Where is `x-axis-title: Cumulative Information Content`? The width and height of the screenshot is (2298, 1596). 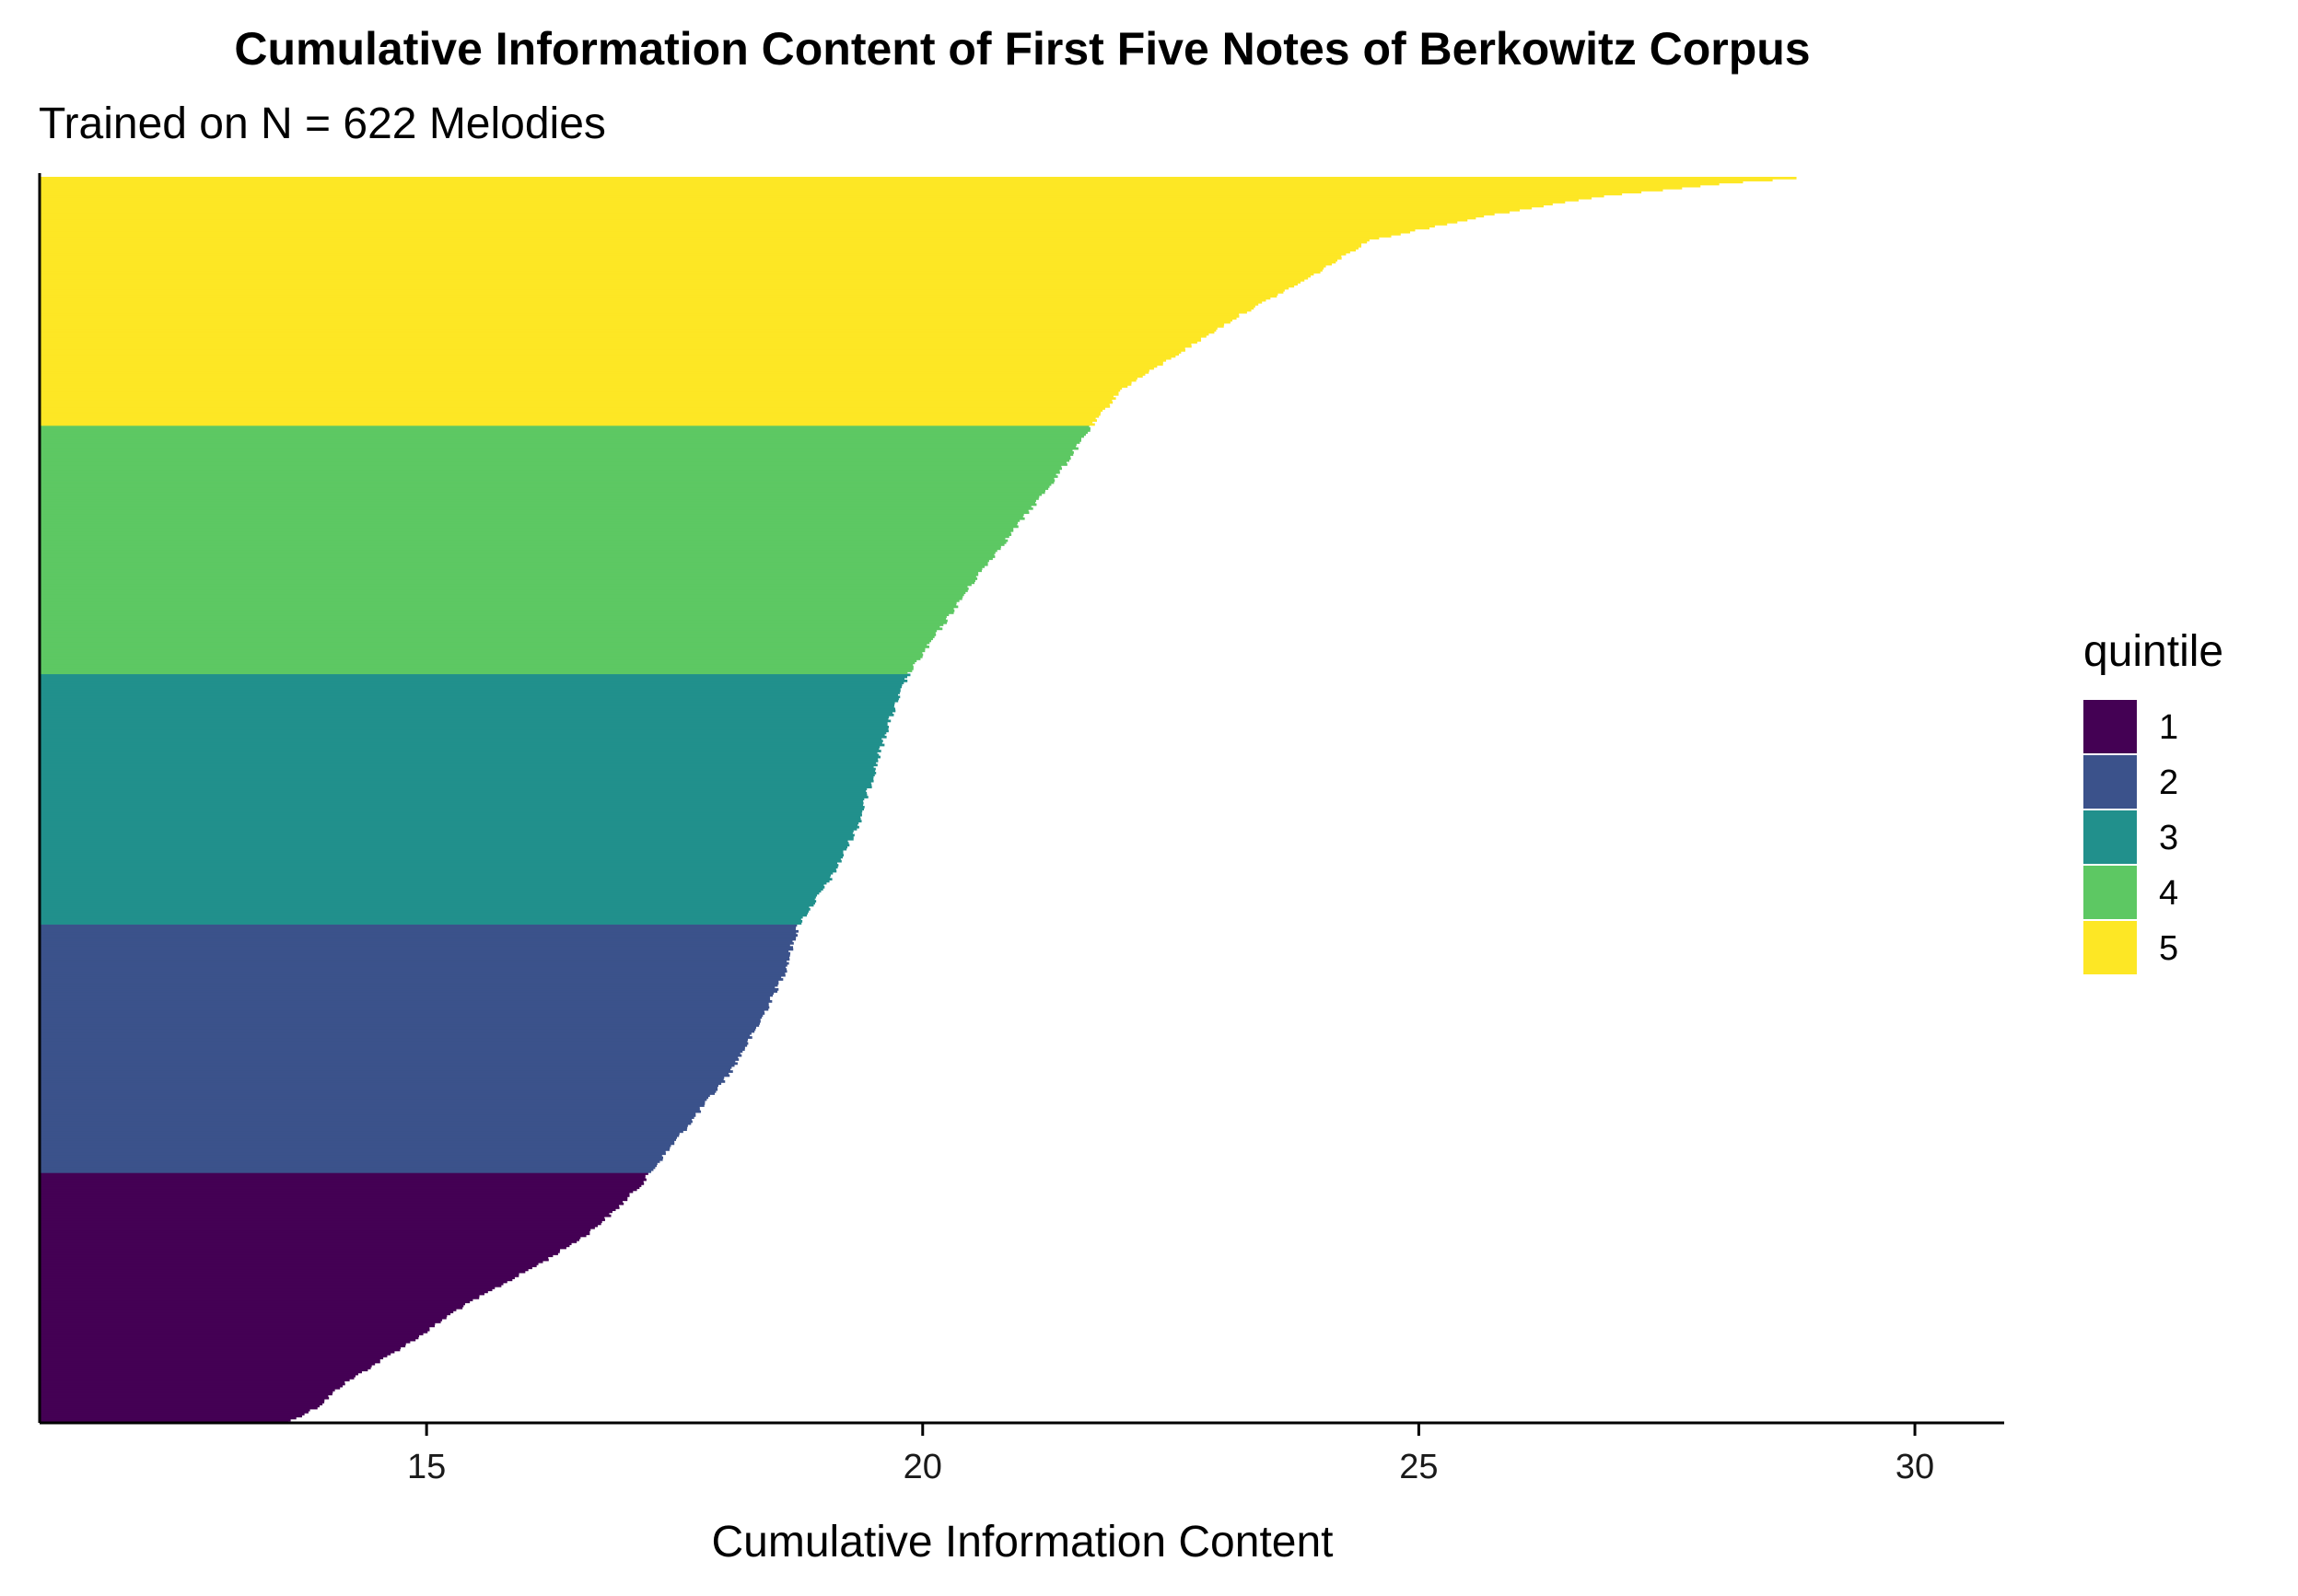
x-axis-title: Cumulative Information Content is located at coordinates (1023, 1543).